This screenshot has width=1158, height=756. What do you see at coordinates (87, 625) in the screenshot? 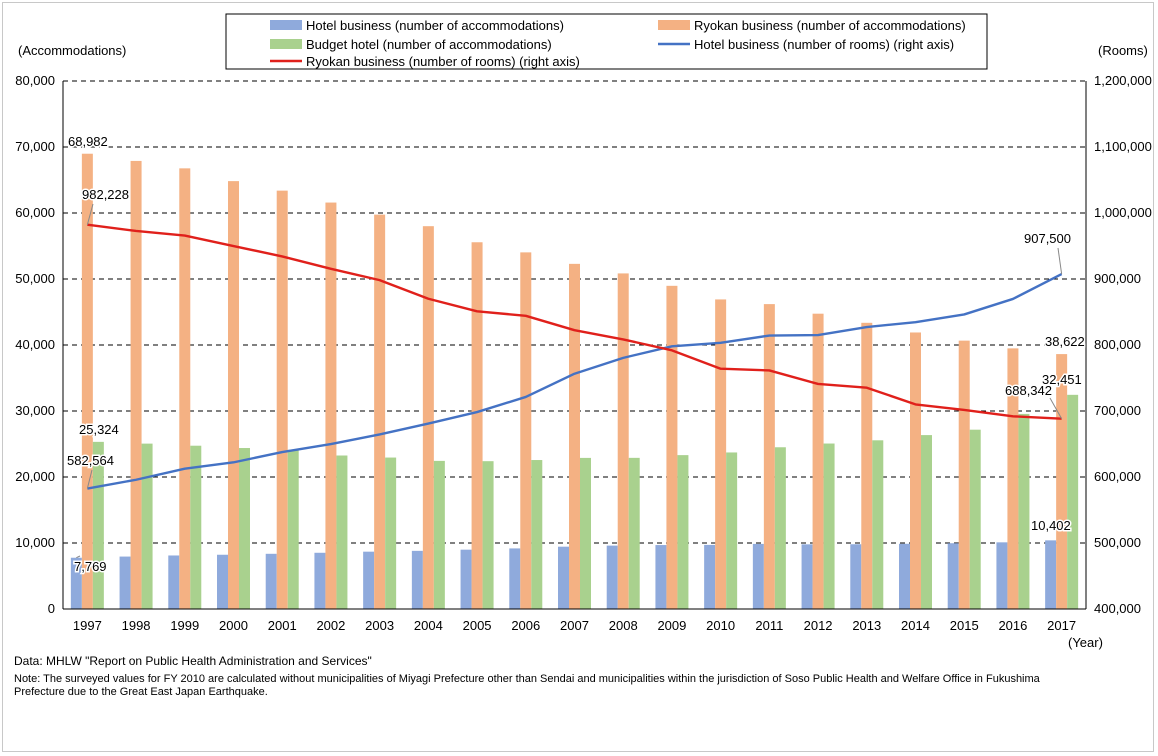
I see `x-tick-label: 1997` at bounding box center [87, 625].